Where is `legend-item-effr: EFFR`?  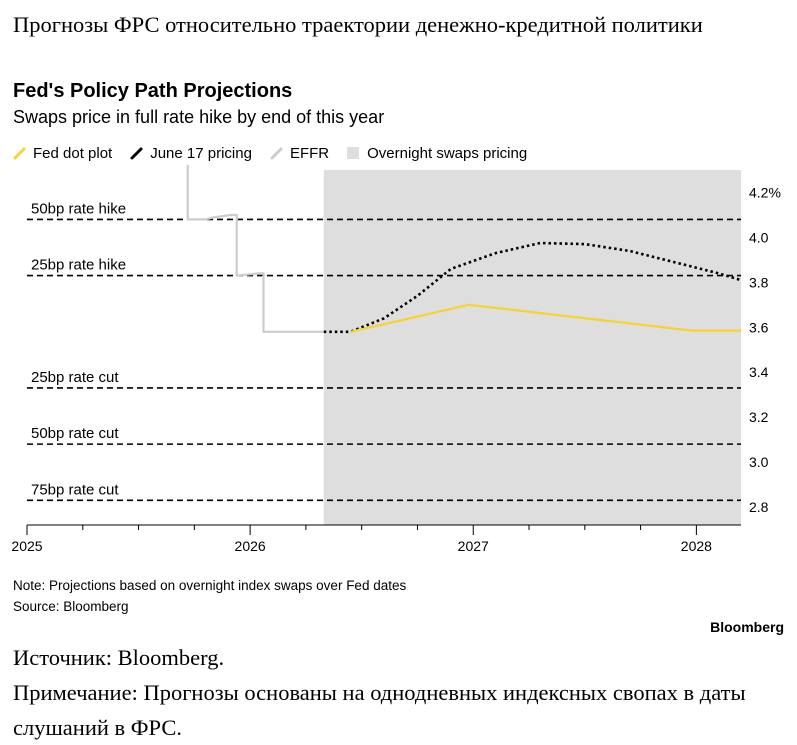 legend-item-effr: EFFR is located at coordinates (299, 153).